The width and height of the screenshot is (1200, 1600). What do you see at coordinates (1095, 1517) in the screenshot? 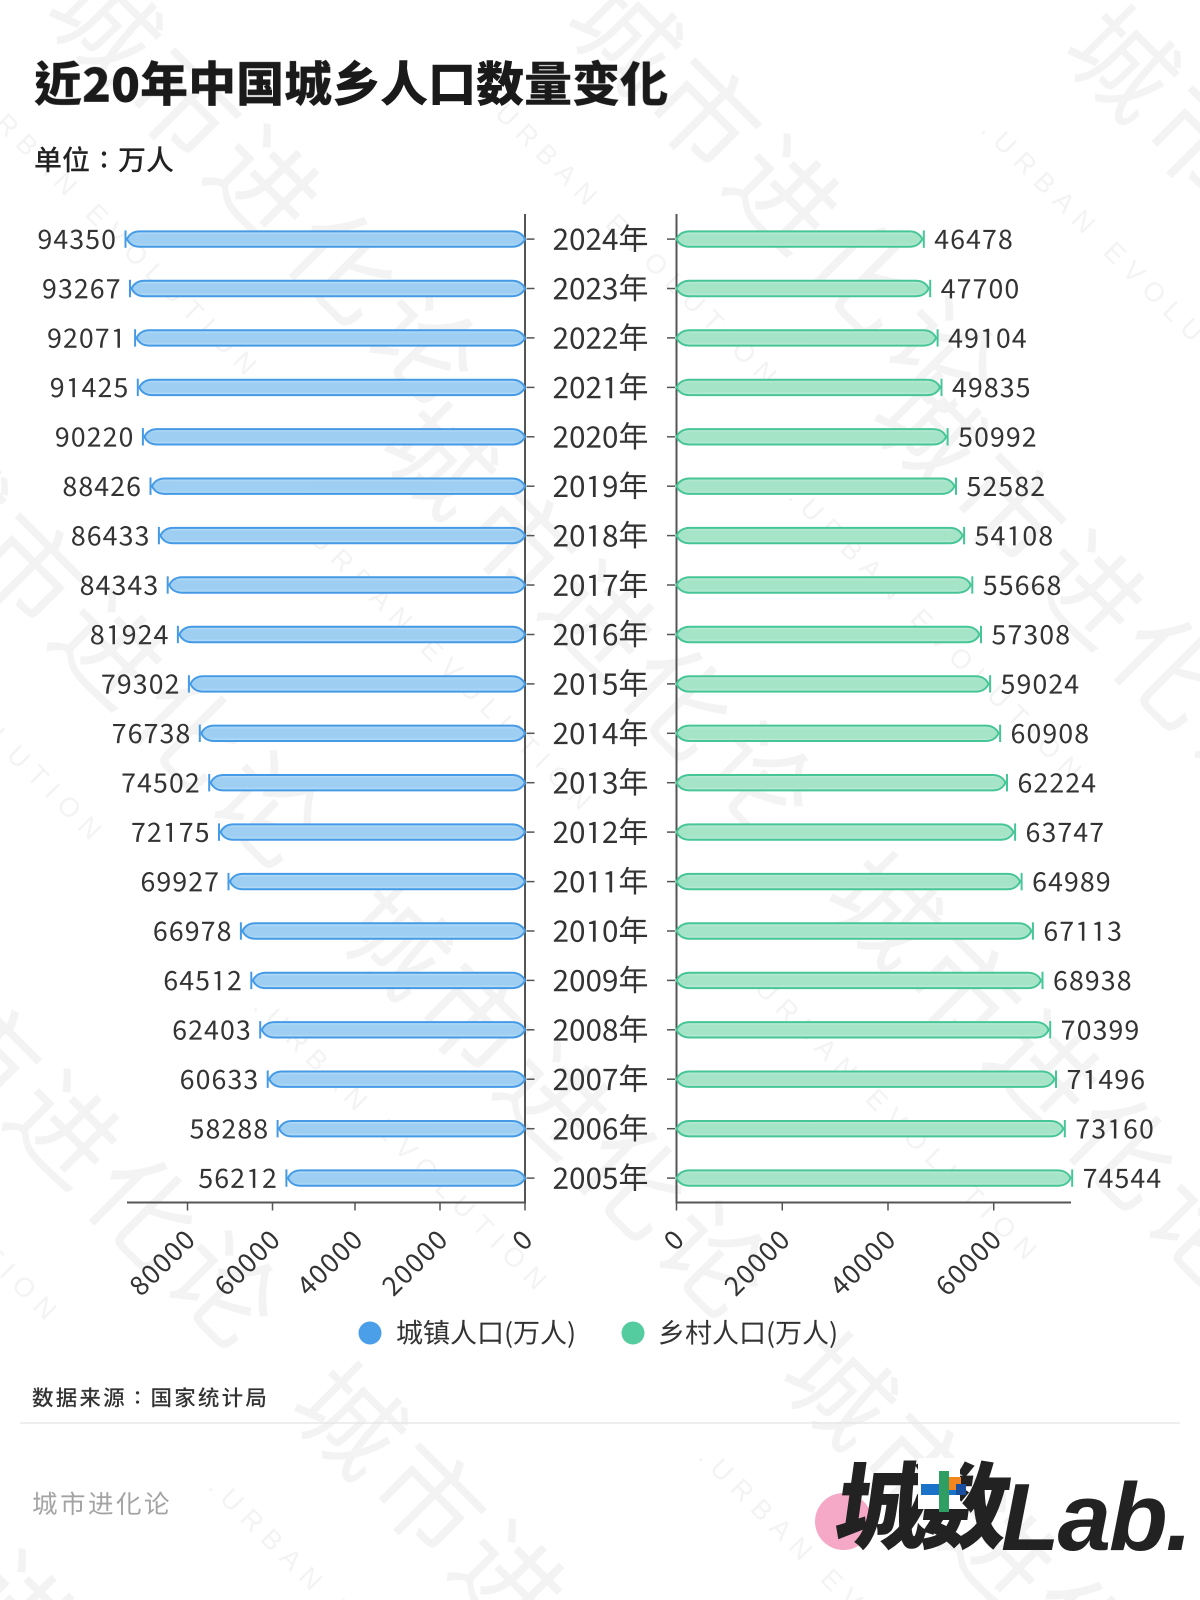
I see `svg-text: Lab.` at bounding box center [1095, 1517].